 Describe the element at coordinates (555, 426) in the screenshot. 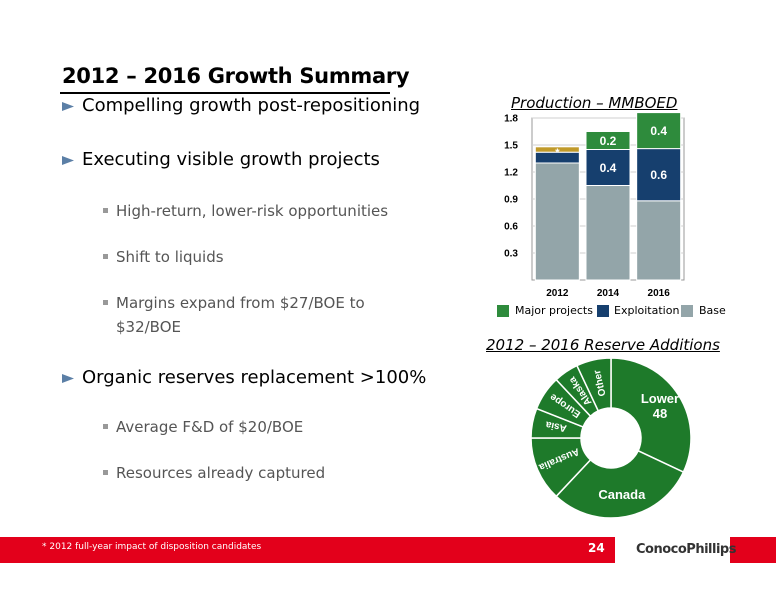

I see `donut-slice-label: Asia` at that location.